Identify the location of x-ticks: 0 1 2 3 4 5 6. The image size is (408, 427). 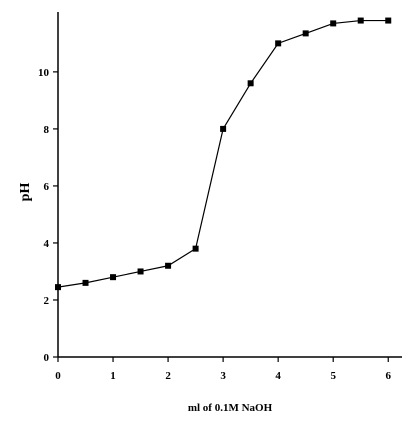
(223, 369).